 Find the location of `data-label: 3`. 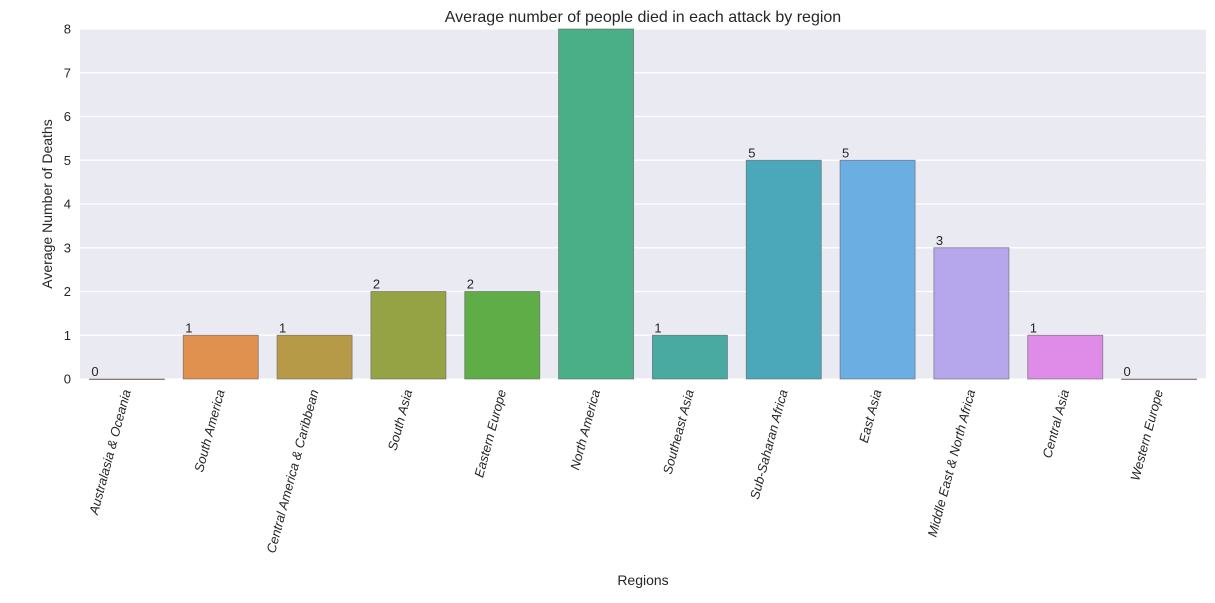

data-label: 3 is located at coordinates (939, 240).